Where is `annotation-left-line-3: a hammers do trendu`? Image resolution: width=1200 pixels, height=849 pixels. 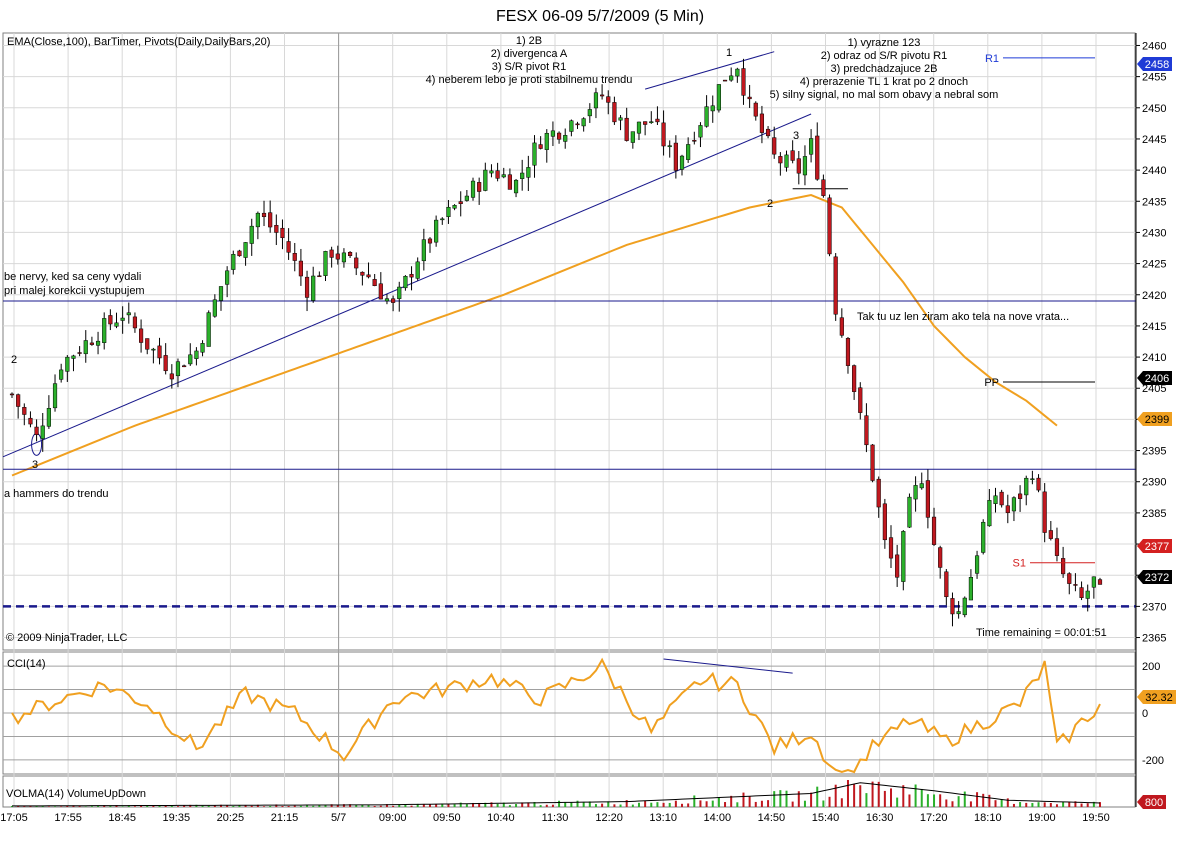
annotation-left-line-3: a hammers do trendu is located at coordinates (56, 494).